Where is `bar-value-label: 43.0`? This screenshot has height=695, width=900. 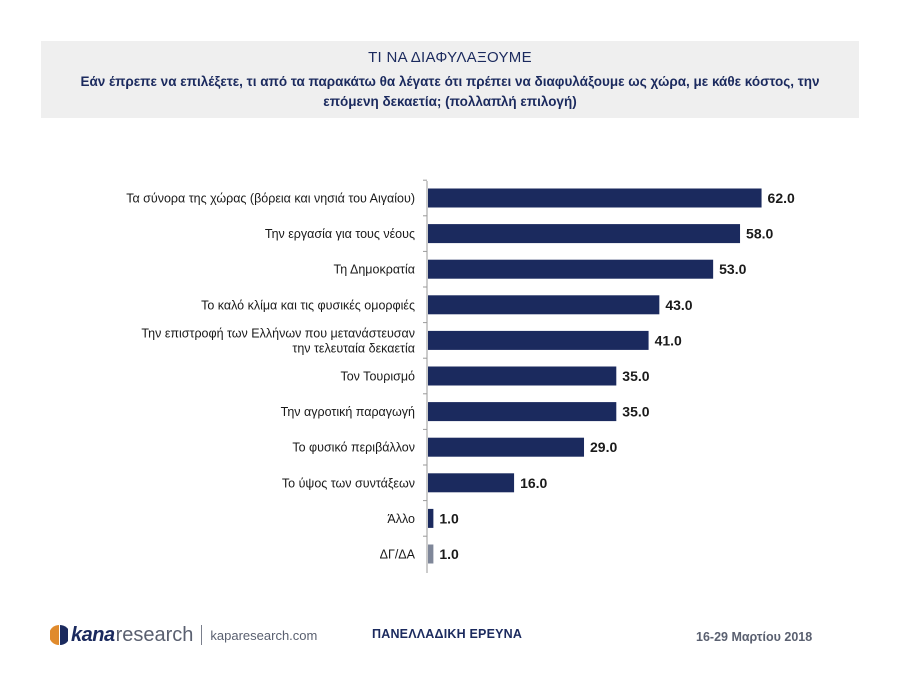 bar-value-label: 43.0 is located at coordinates (678, 305).